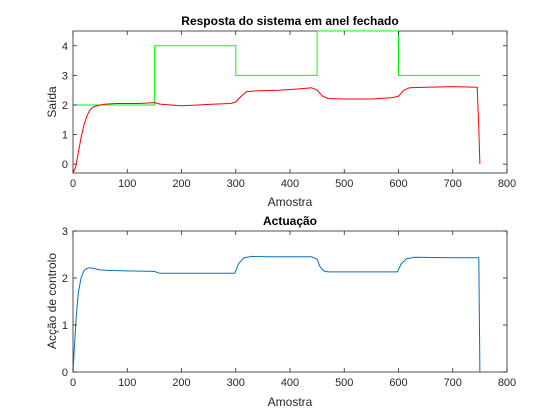 This screenshot has width=560, height=420. I want to click on y-axis-label-response: Saída, so click(52, 102).